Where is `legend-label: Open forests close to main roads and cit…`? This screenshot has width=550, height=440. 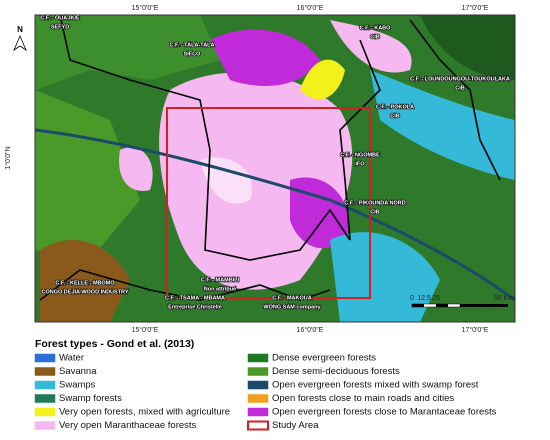
legend-label: Open forests close to main roads and cit… is located at coordinates (363, 398).